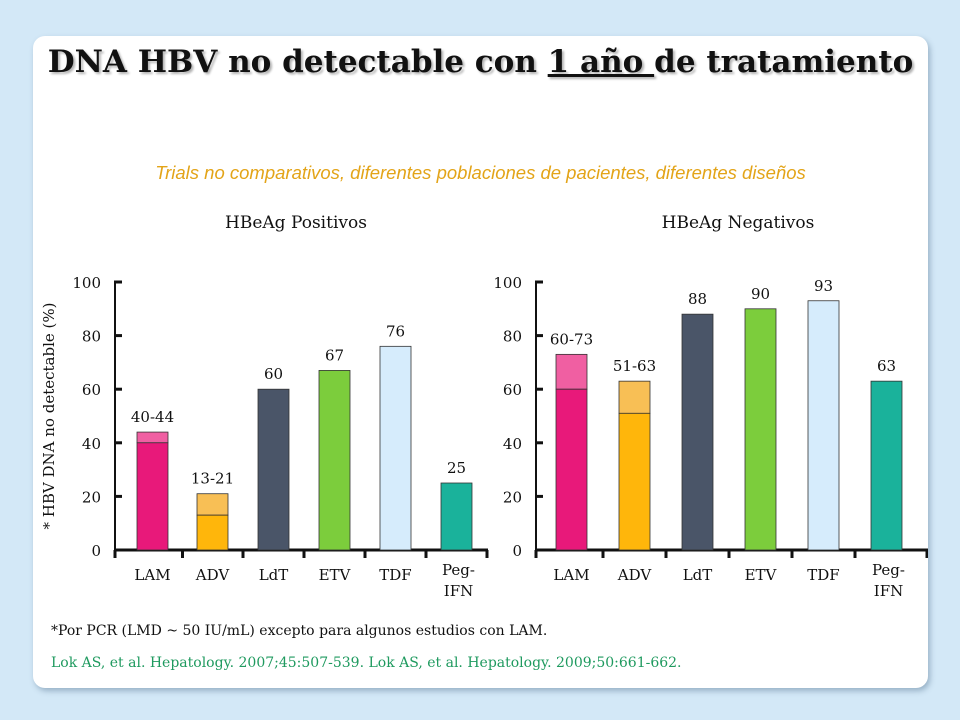  What do you see at coordinates (335, 575) in the screenshot?
I see `x-tick-label-pos-etv: ETV` at bounding box center [335, 575].